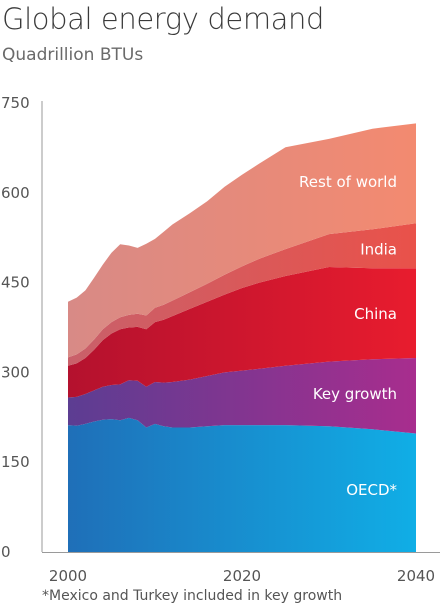 The height and width of the screenshot is (612, 444). I want to click on label-china: China, so click(375, 314).